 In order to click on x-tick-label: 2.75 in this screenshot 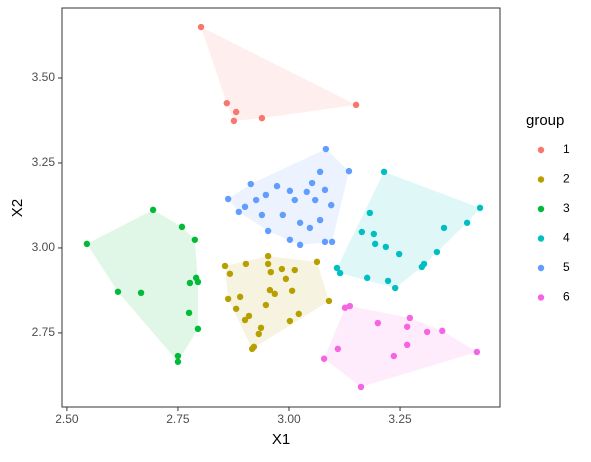, I will do `click(178, 419)`.